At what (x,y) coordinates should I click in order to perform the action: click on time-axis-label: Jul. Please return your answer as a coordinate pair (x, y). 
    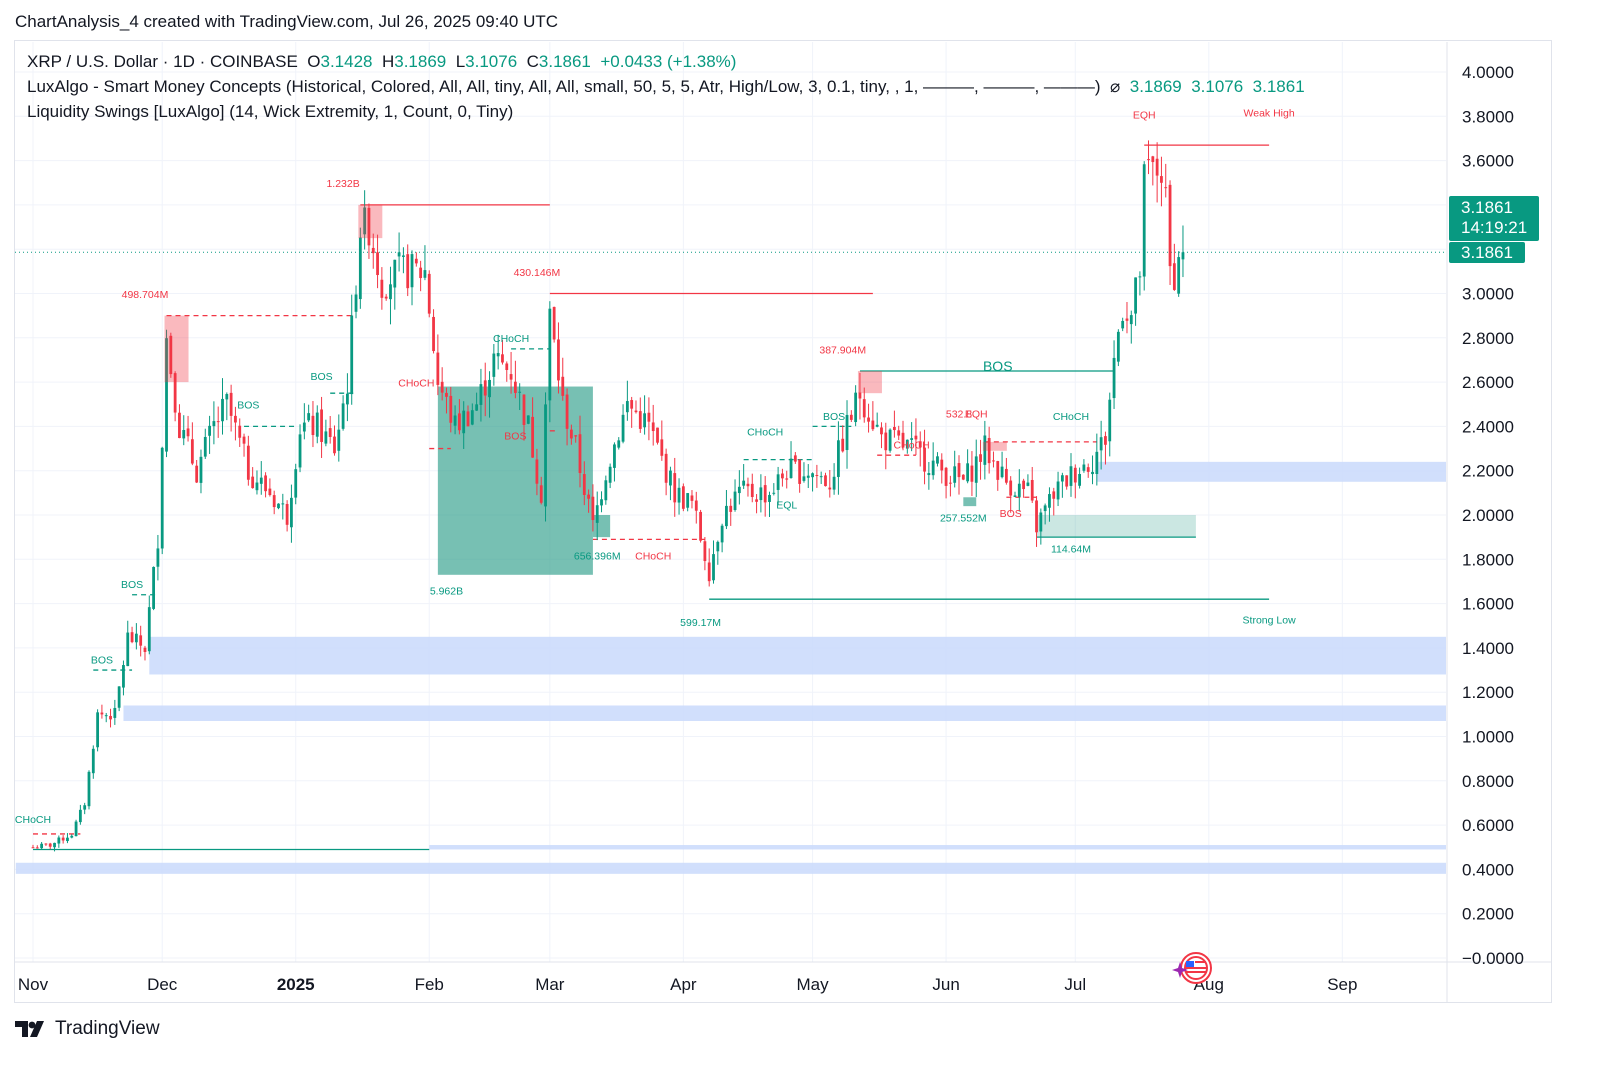
    Looking at the image, I should click on (1075, 984).